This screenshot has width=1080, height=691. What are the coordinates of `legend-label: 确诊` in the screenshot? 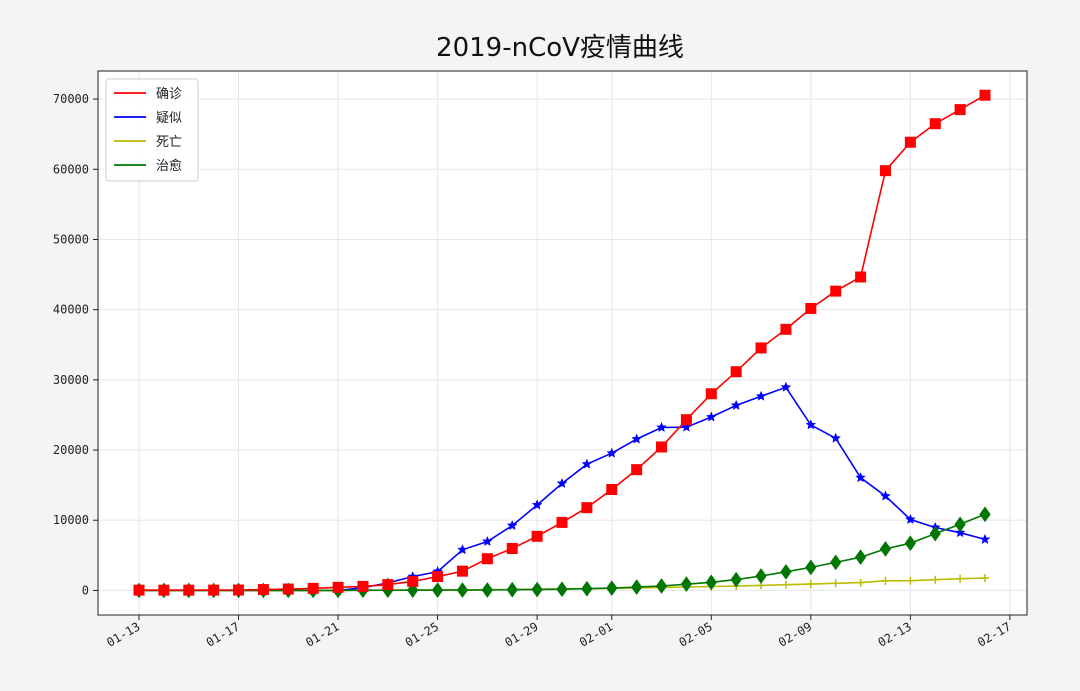 It's located at (169, 94).